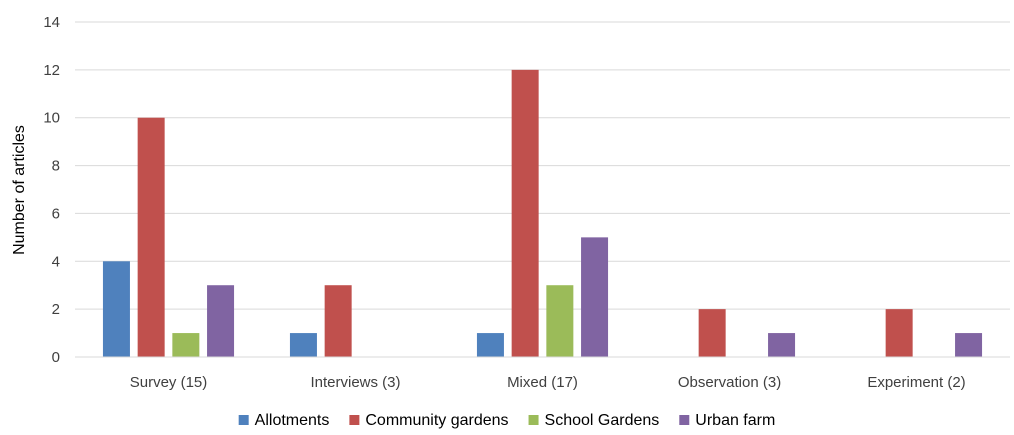 This screenshot has width=1014, height=435. What do you see at coordinates (602, 420) in the screenshot?
I see `legend-label: School Gardens` at bounding box center [602, 420].